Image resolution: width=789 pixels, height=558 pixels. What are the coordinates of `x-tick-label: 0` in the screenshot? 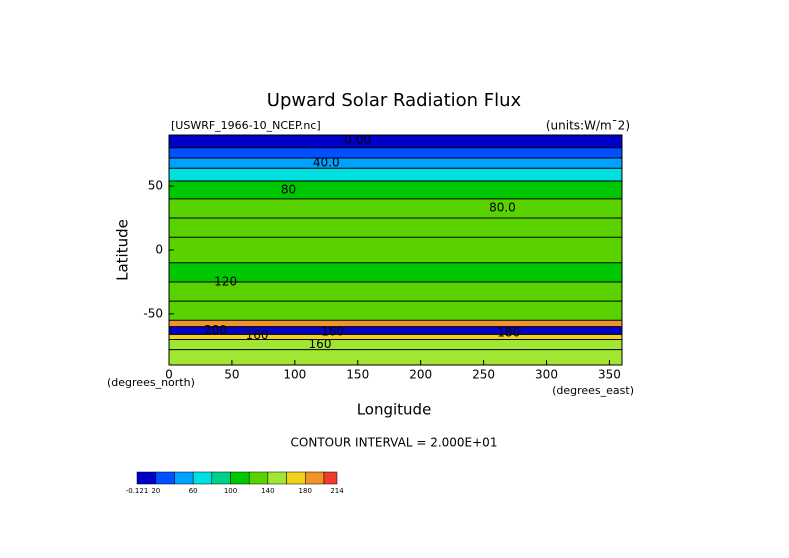 It's located at (169, 375).